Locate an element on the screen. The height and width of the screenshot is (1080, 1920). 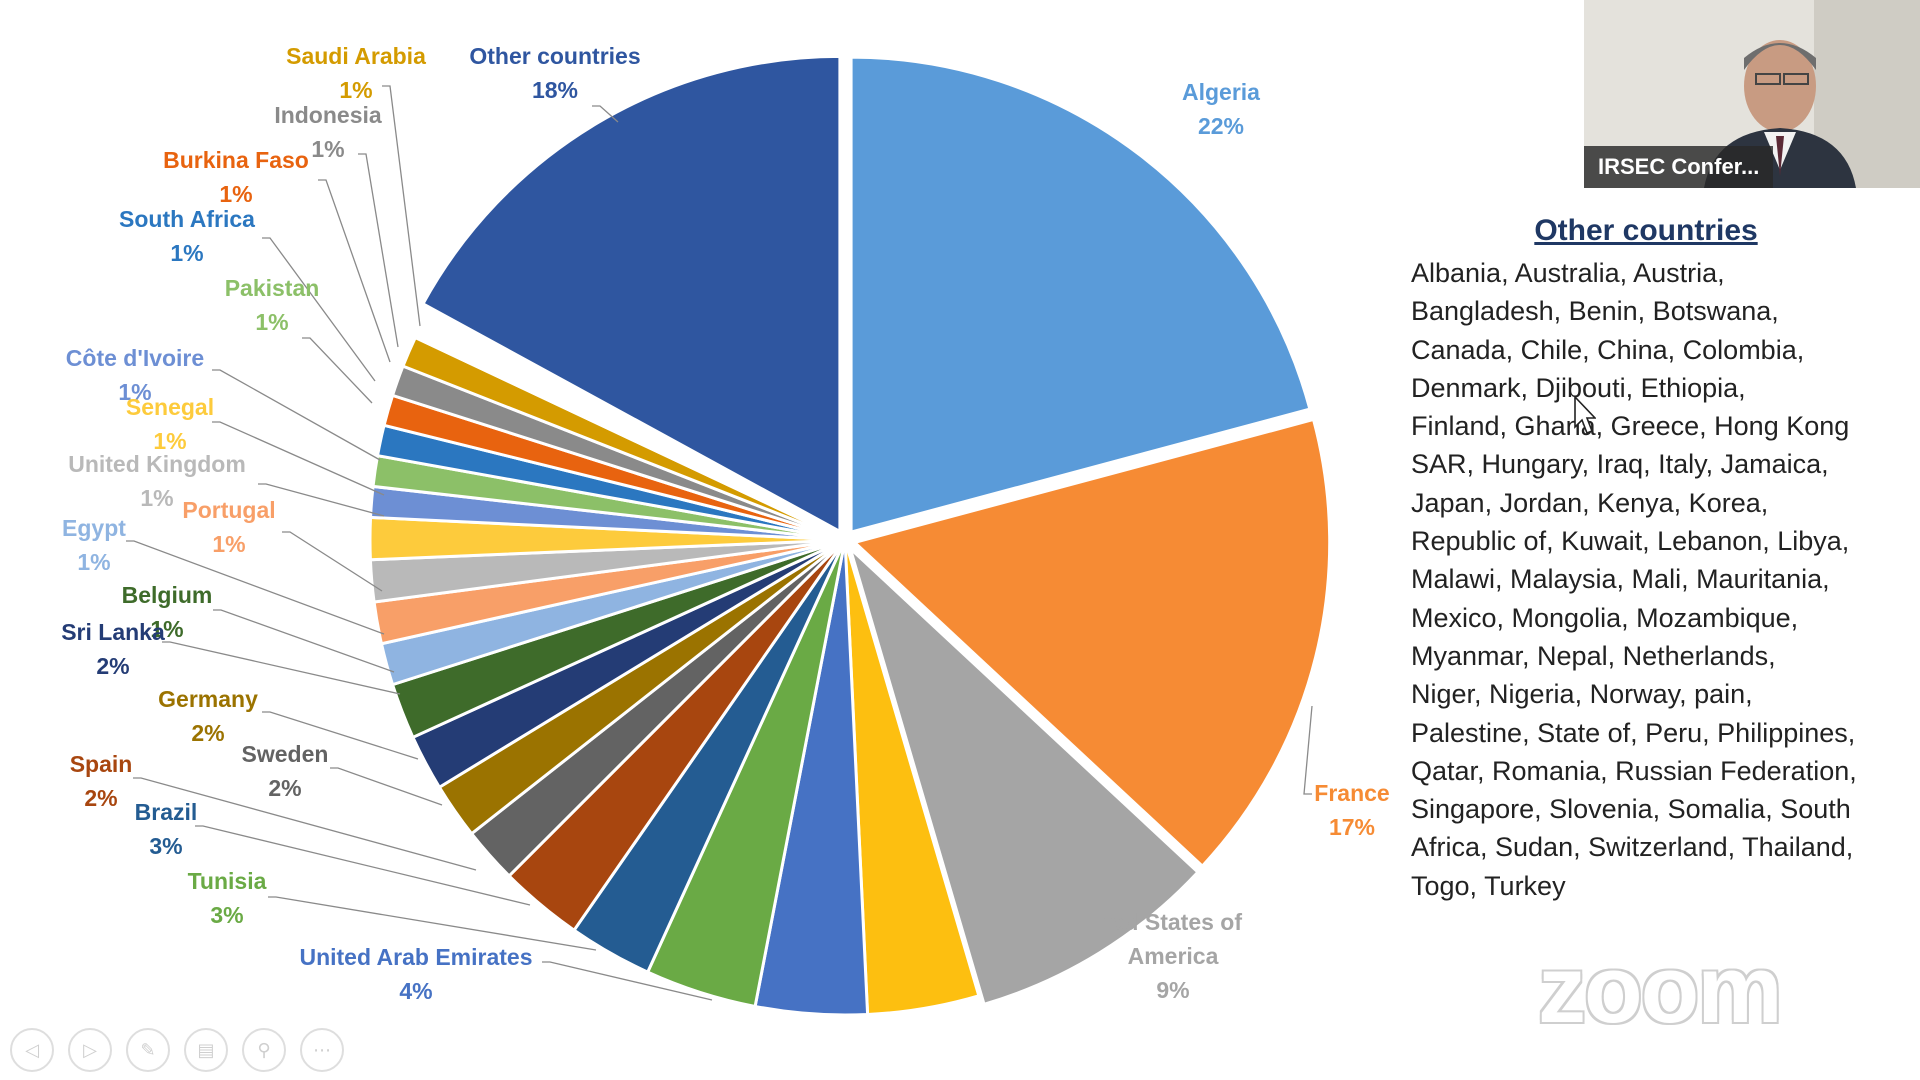
label-united-states-of-america-line-0: ted States of is located at coordinates (1173, 922).